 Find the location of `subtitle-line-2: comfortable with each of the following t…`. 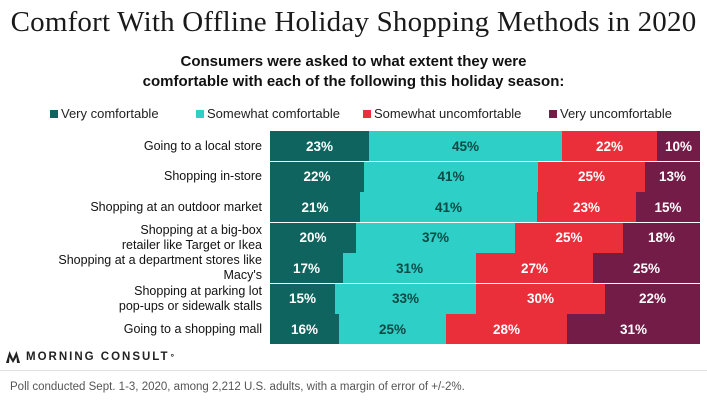

subtitle-line-2: comfortable with each of the following t… is located at coordinates (353, 81).